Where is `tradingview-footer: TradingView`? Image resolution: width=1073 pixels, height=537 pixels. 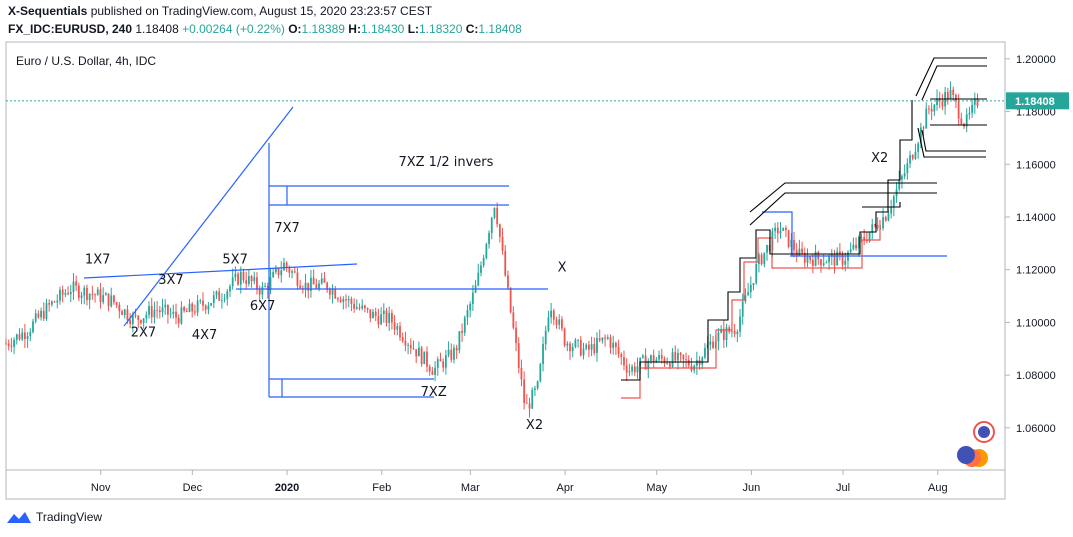
tradingview-footer: TradingView is located at coordinates (54, 517).